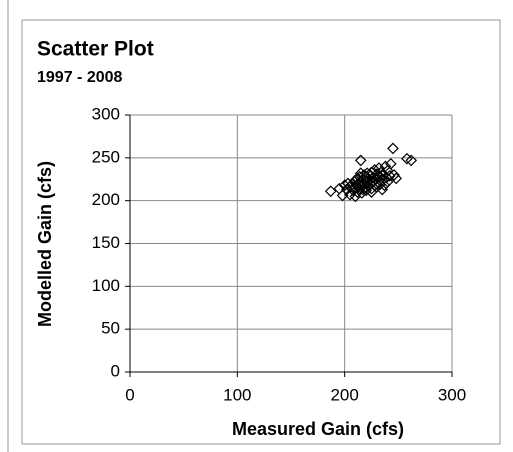 Image resolution: width=513 pixels, height=452 pixels. Describe the element at coordinates (106, 113) in the screenshot. I see `y-tick-label: 300` at that location.